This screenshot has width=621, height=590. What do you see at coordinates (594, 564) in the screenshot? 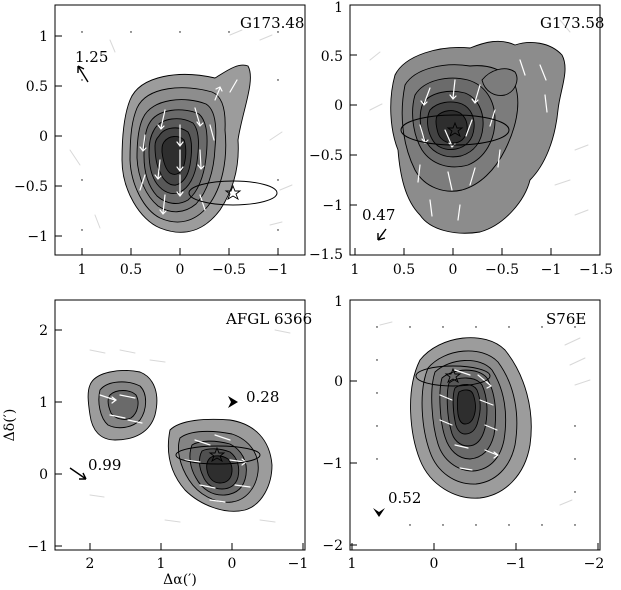
I see `x-tick-label: −2` at bounding box center [594, 564].